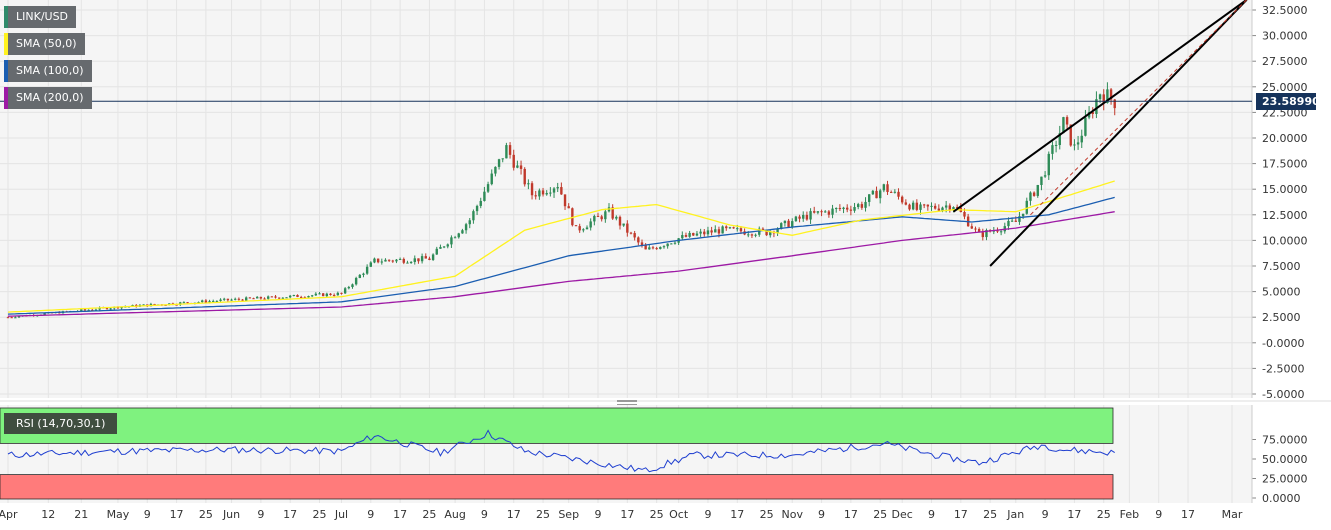  What do you see at coordinates (1285, 61) in the screenshot?
I see `y-tick-label: 27.5000` at bounding box center [1285, 61].